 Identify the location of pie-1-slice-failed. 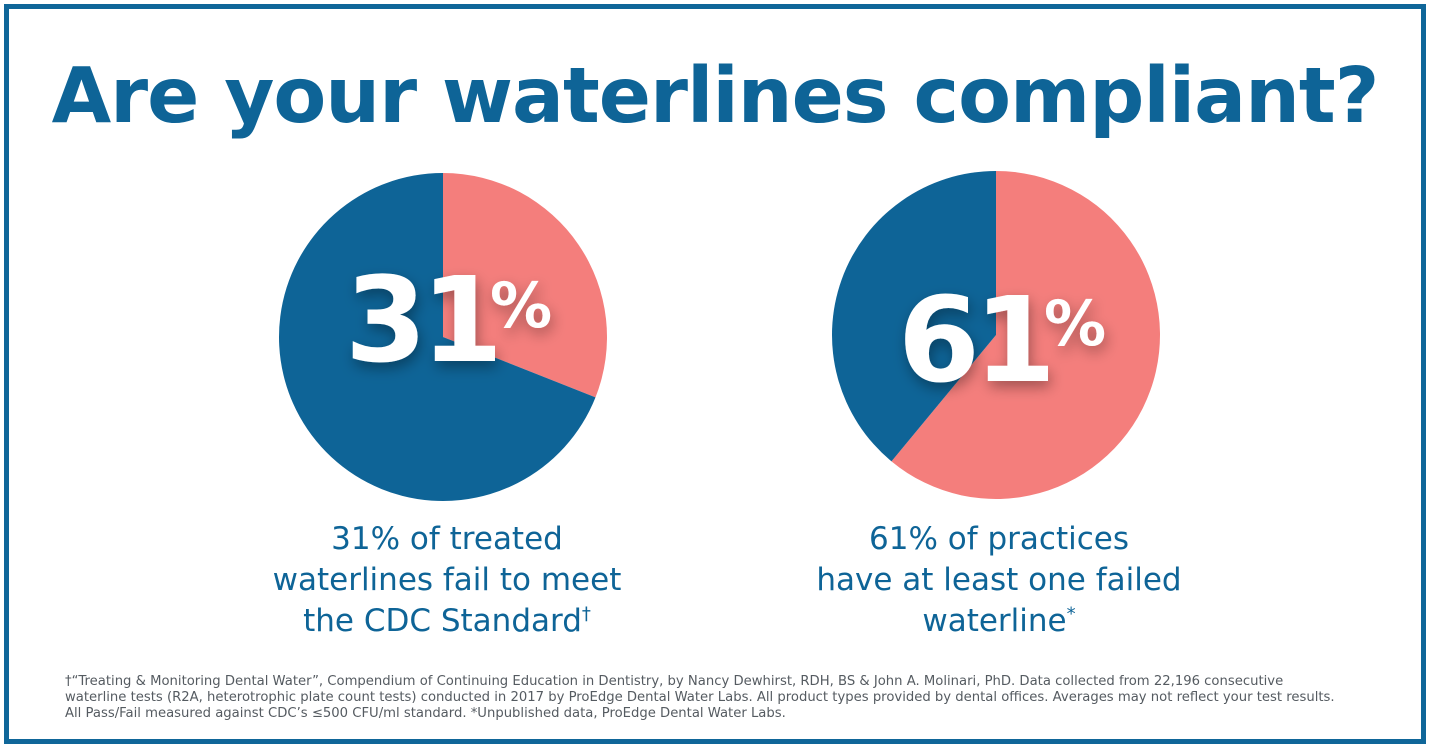
(1026, 335).